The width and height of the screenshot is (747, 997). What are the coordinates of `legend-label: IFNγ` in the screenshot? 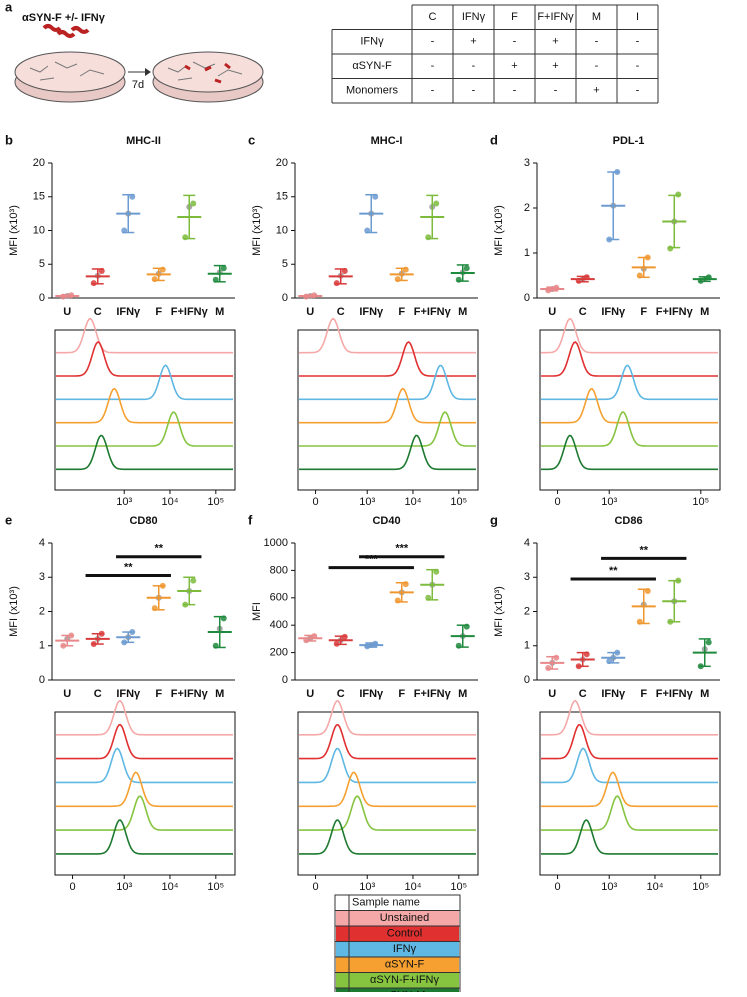 It's located at (405, 949).